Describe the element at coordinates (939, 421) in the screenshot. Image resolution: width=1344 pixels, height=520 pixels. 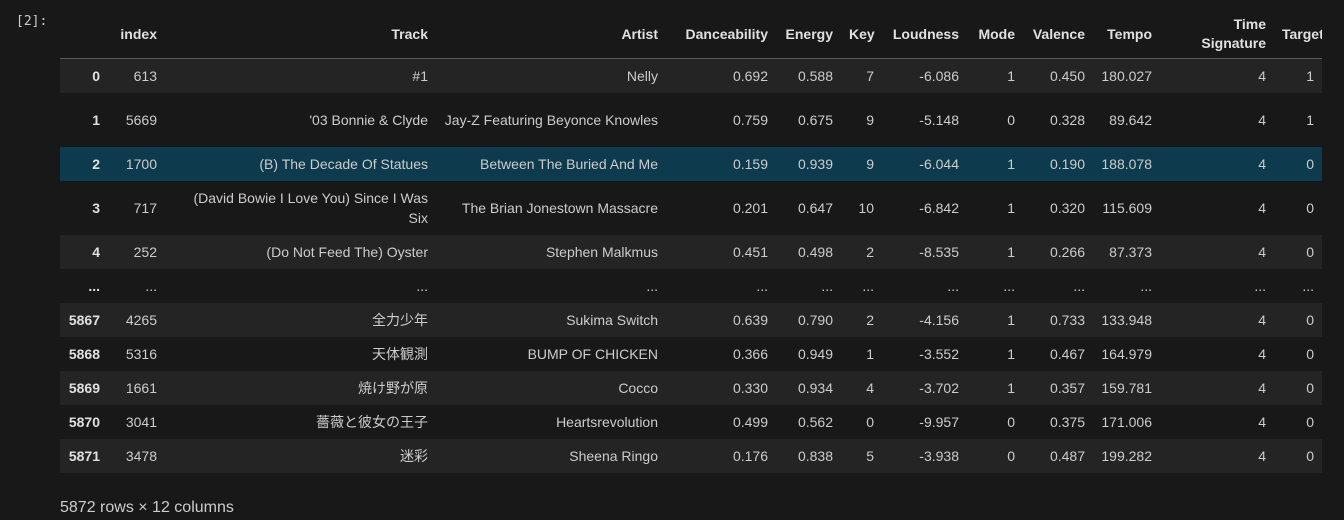
I see `table-cell: -9.957` at that location.